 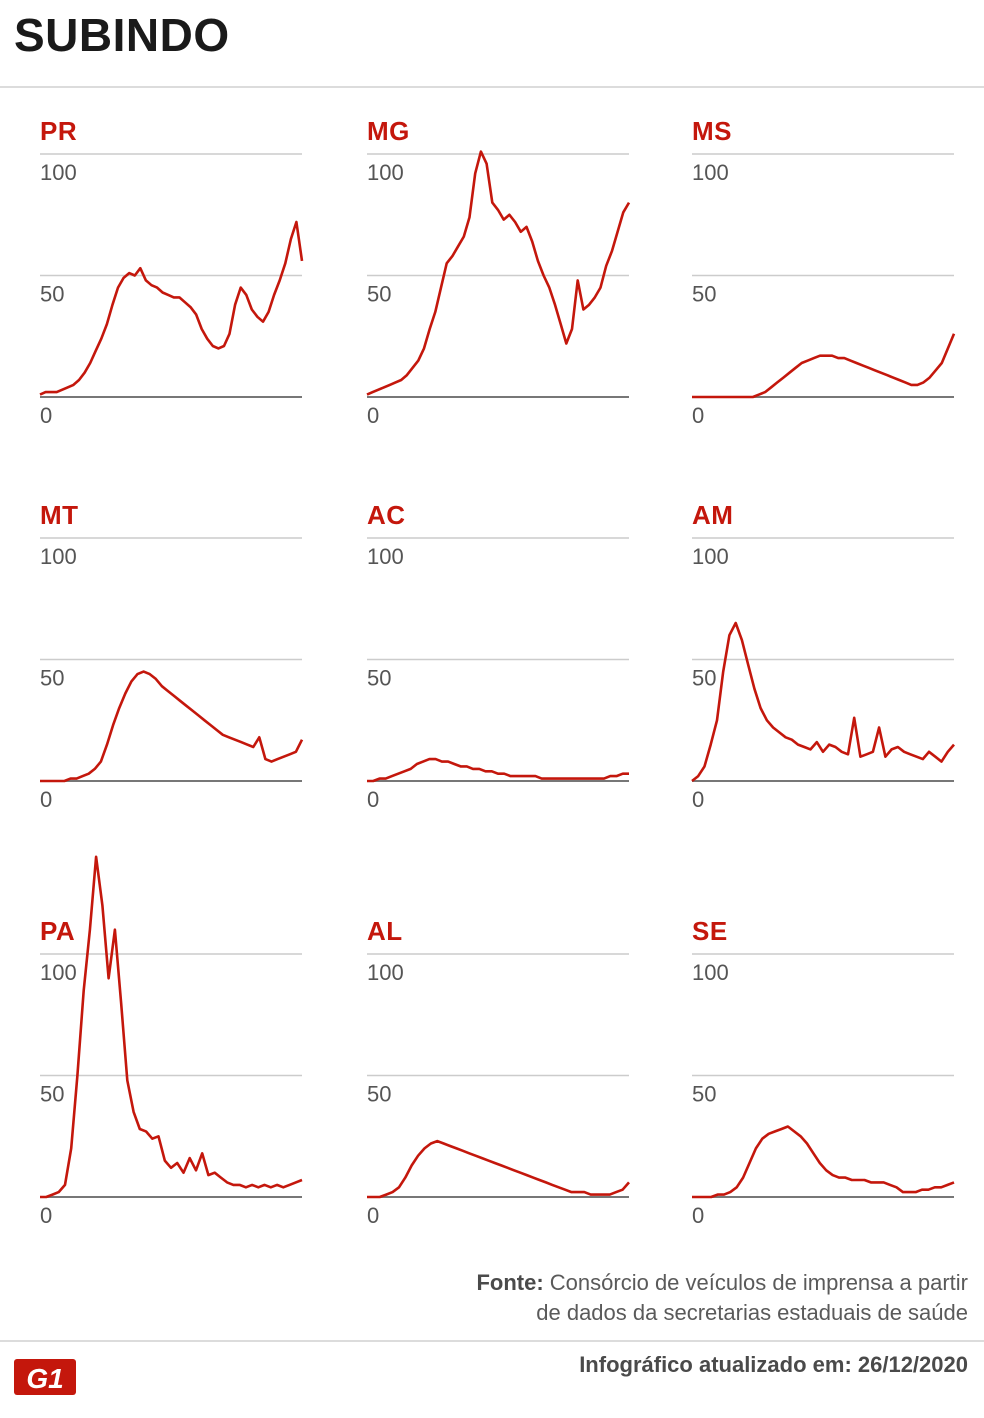 What do you see at coordinates (388, 131) in the screenshot?
I see `chart-title: MG` at bounding box center [388, 131].